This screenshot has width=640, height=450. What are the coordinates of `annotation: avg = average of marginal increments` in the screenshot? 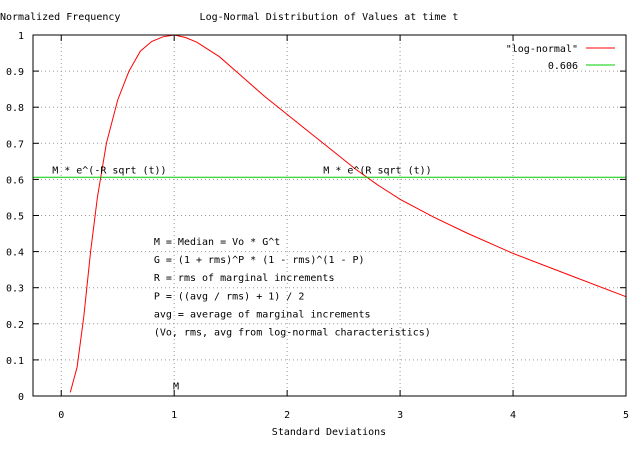 It's located at (262, 314).